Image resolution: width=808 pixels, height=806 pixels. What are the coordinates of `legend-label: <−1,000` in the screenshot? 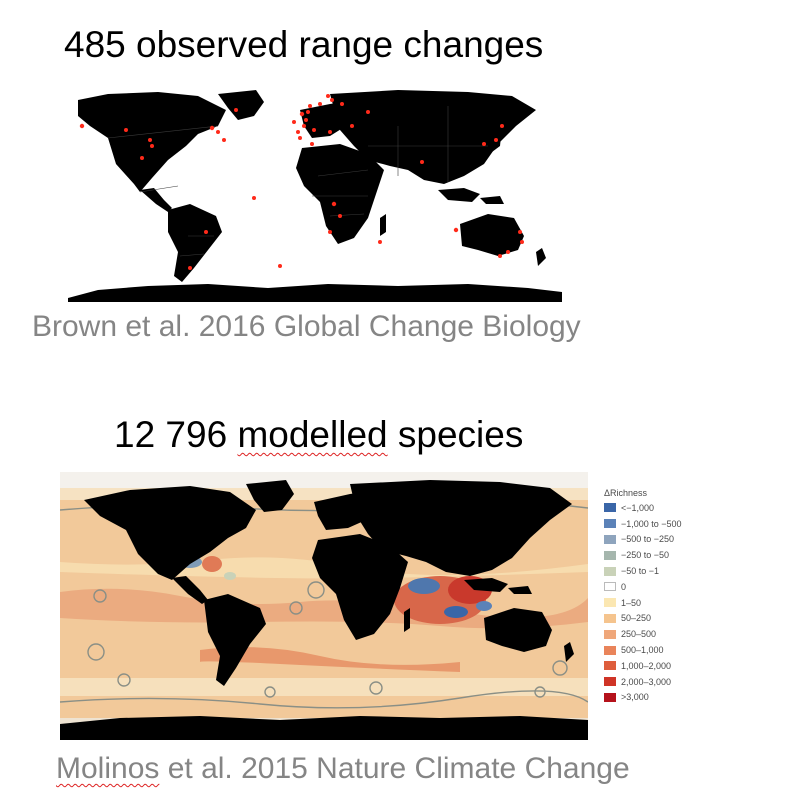 It's located at (638, 507).